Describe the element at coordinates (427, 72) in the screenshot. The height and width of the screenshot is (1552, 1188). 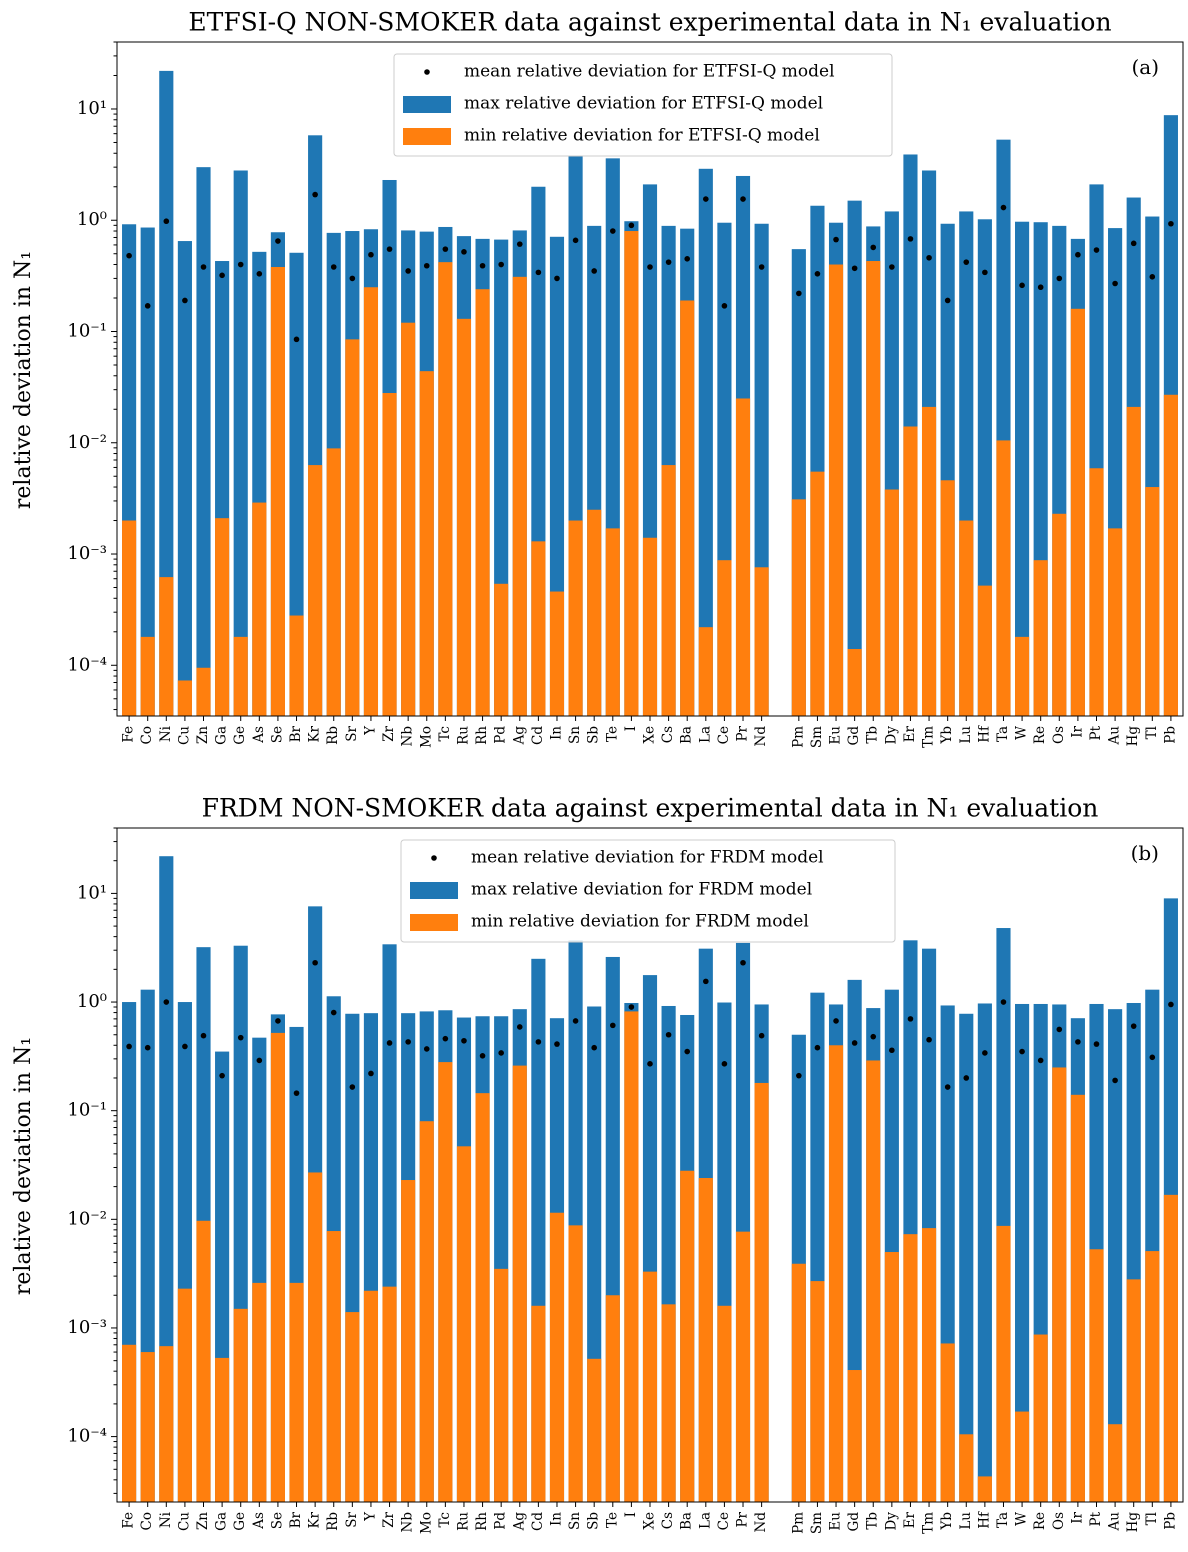
I see `legend-mean-marker` at that location.